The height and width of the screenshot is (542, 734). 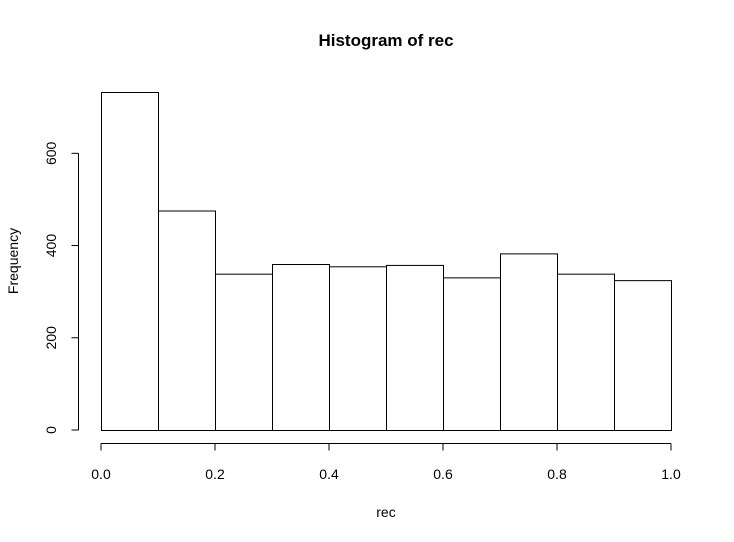 What do you see at coordinates (557, 474) in the screenshot?
I see `x-tick-label: 0.8` at bounding box center [557, 474].